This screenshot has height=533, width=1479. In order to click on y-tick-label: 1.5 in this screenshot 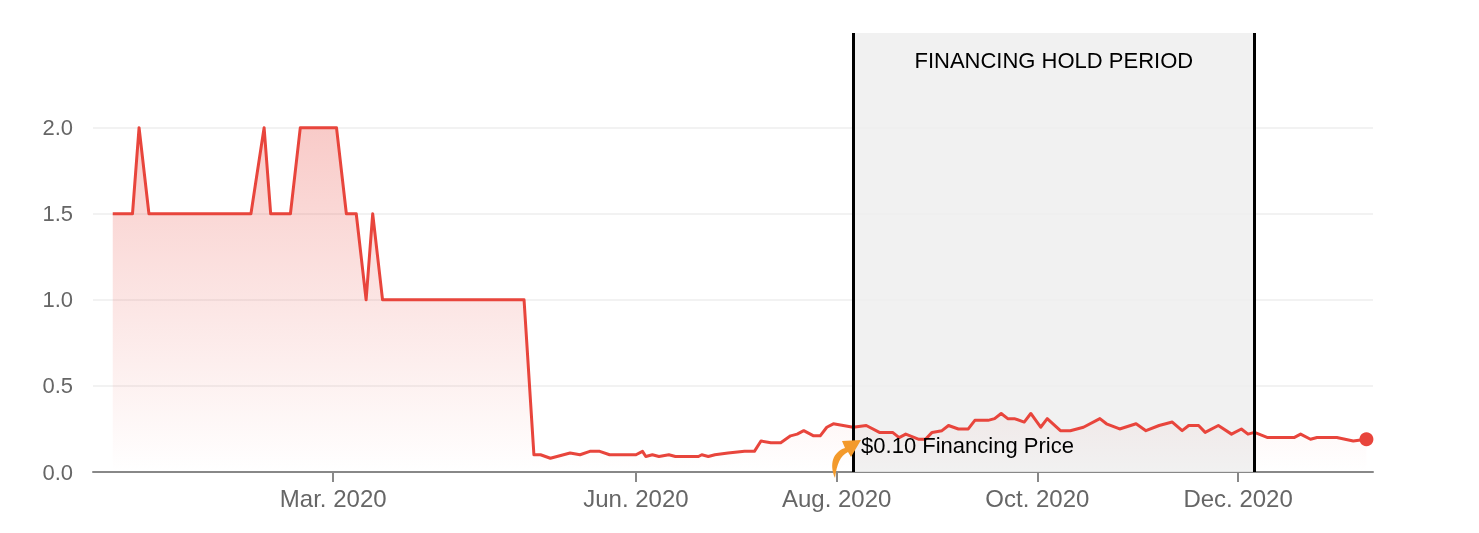, I will do `click(57, 214)`.